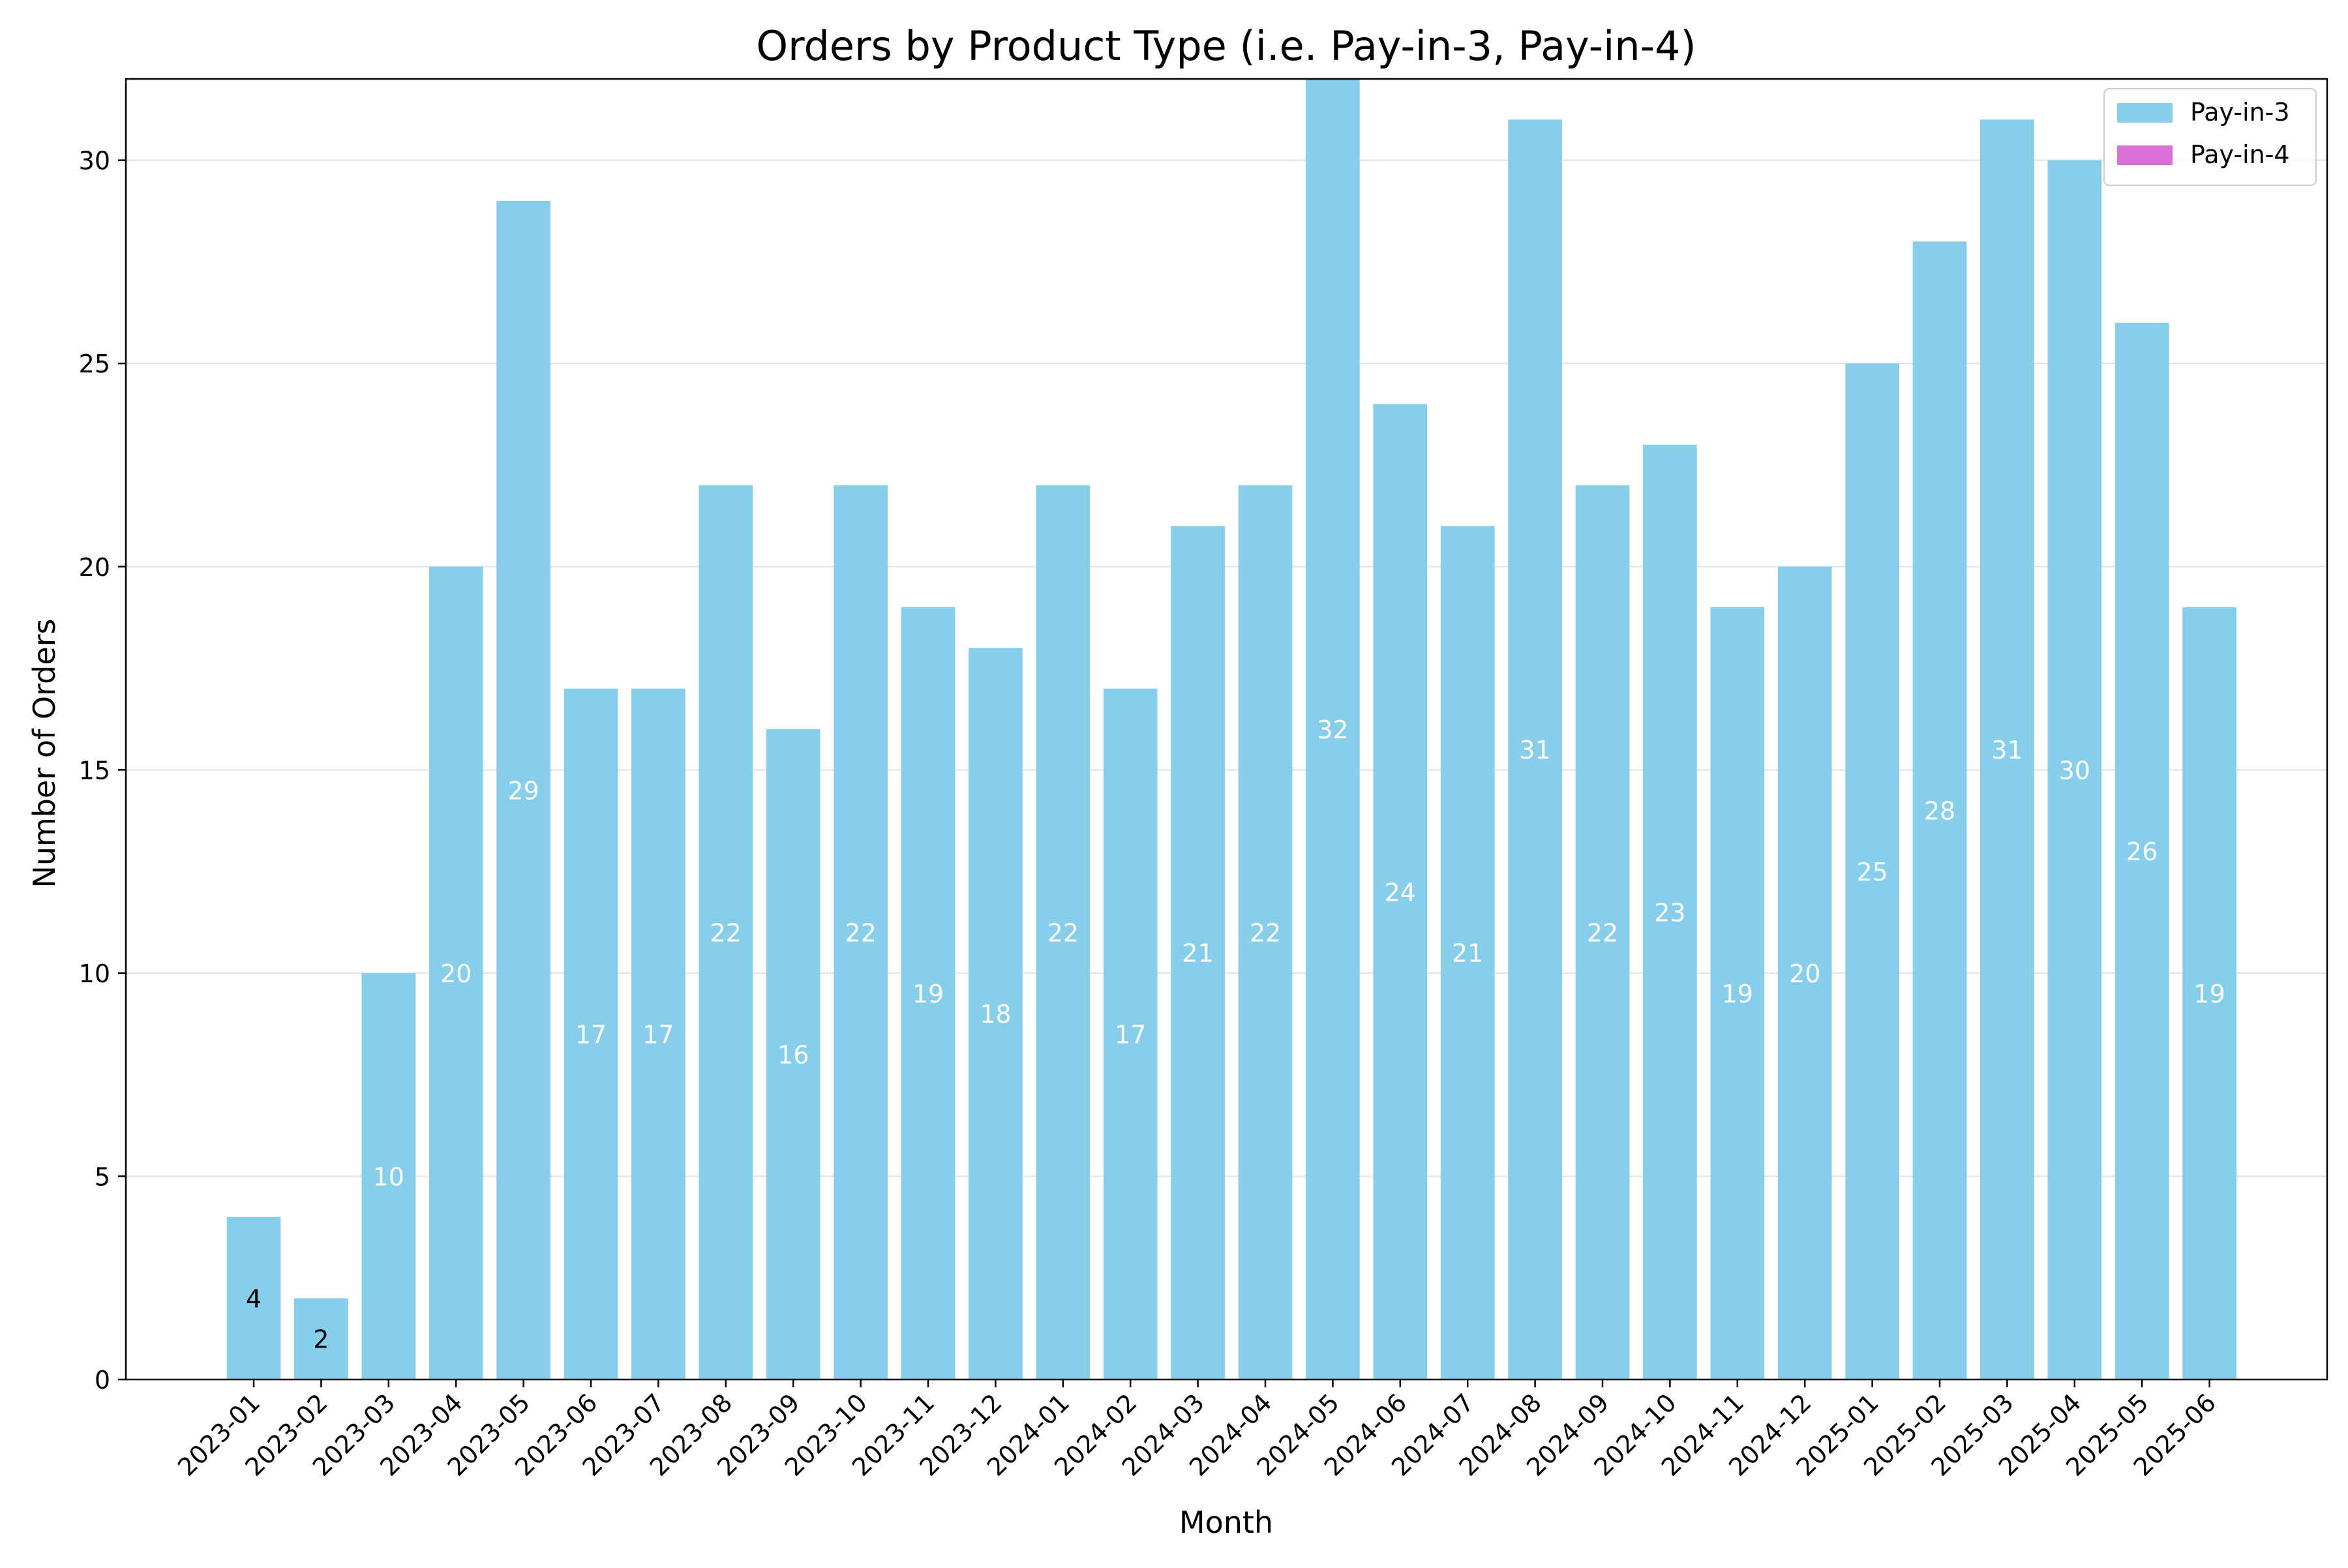 The width and height of the screenshot is (2348, 1568). I want to click on y-tick-label: 20, so click(94, 567).